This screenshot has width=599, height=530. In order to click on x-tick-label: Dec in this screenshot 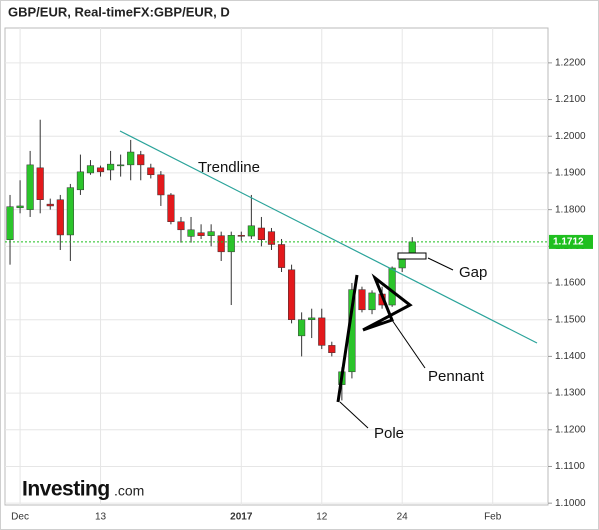, I will do `click(20, 517)`.